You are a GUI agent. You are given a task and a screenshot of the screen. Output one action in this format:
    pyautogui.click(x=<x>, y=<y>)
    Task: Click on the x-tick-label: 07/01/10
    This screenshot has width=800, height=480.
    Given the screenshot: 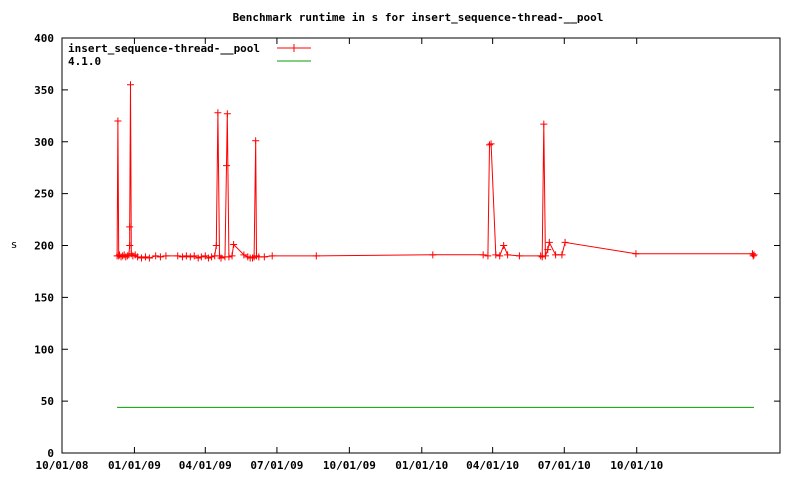 What is the action you would take?
    pyautogui.click(x=564, y=465)
    